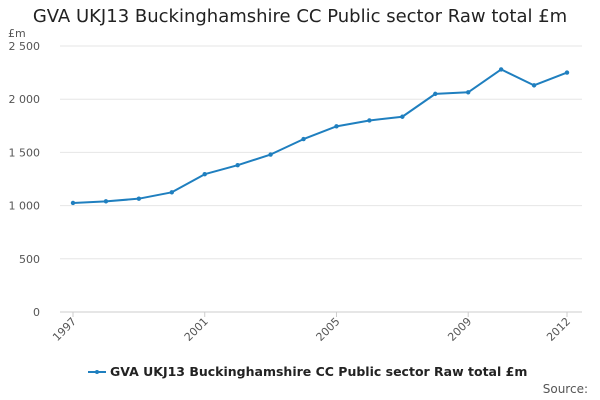 Image resolution: width=600 pixels, height=400 pixels. I want to click on source-label: Source:, so click(565, 389).